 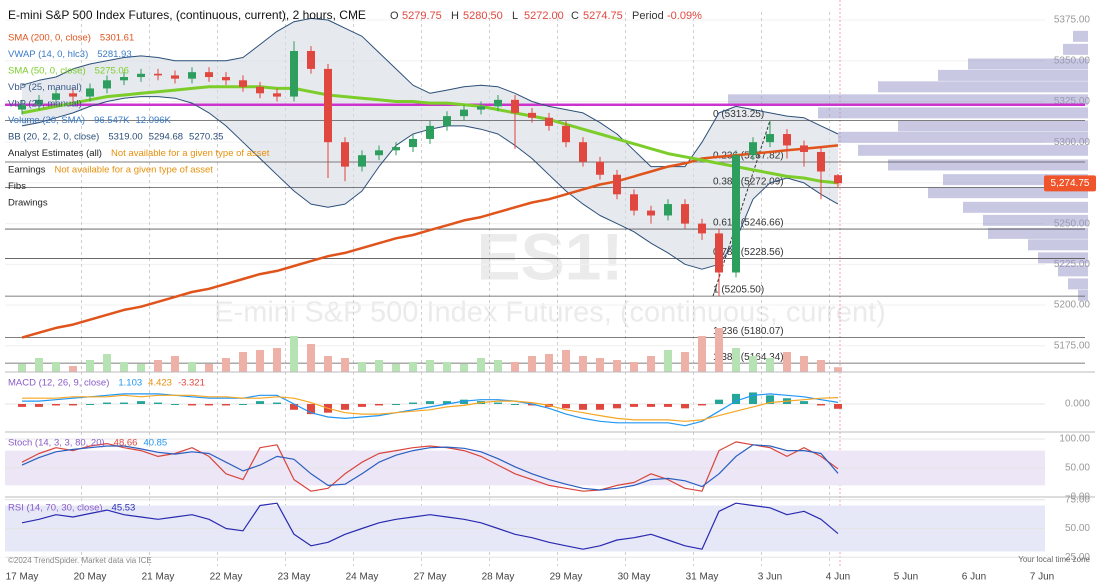 I want to click on x-tick-label: 6 Jun, so click(x=974, y=577).